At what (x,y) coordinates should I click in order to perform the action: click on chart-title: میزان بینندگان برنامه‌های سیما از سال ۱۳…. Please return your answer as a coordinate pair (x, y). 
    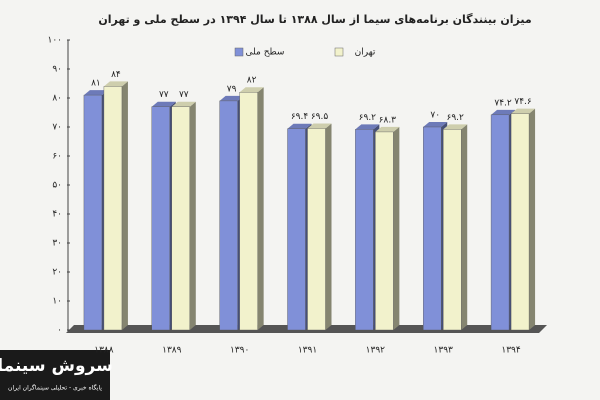
    Looking at the image, I should click on (314, 19).